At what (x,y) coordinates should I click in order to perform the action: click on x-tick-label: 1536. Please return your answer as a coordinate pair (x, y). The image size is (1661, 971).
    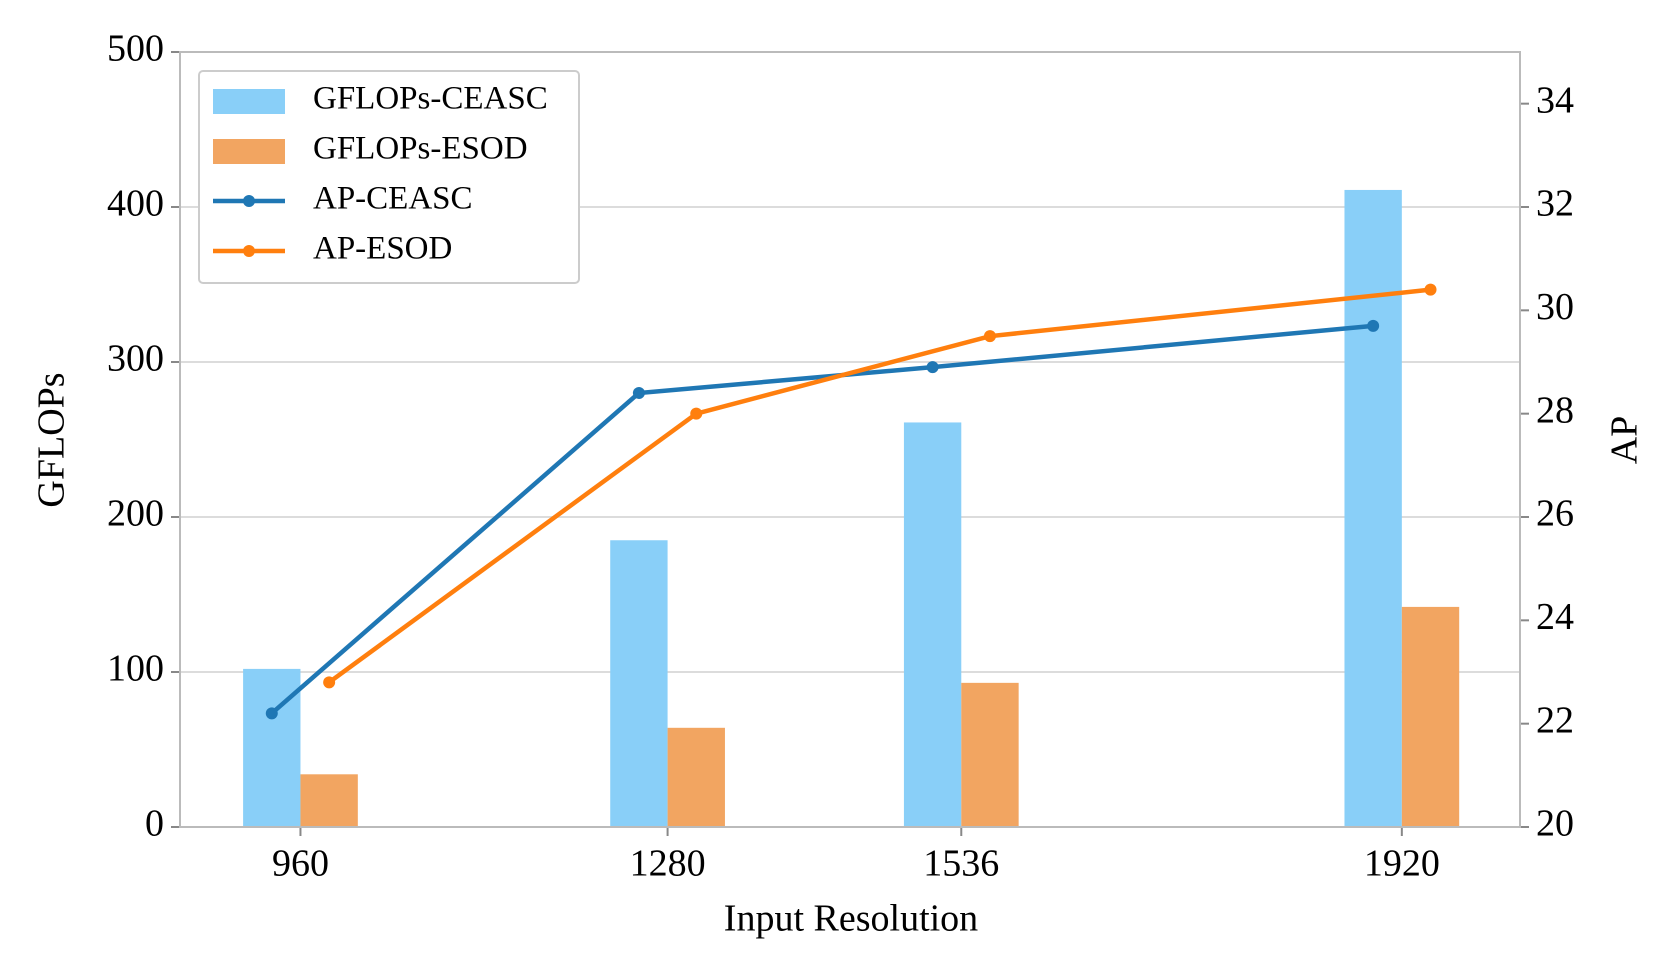
    Looking at the image, I should click on (961, 864).